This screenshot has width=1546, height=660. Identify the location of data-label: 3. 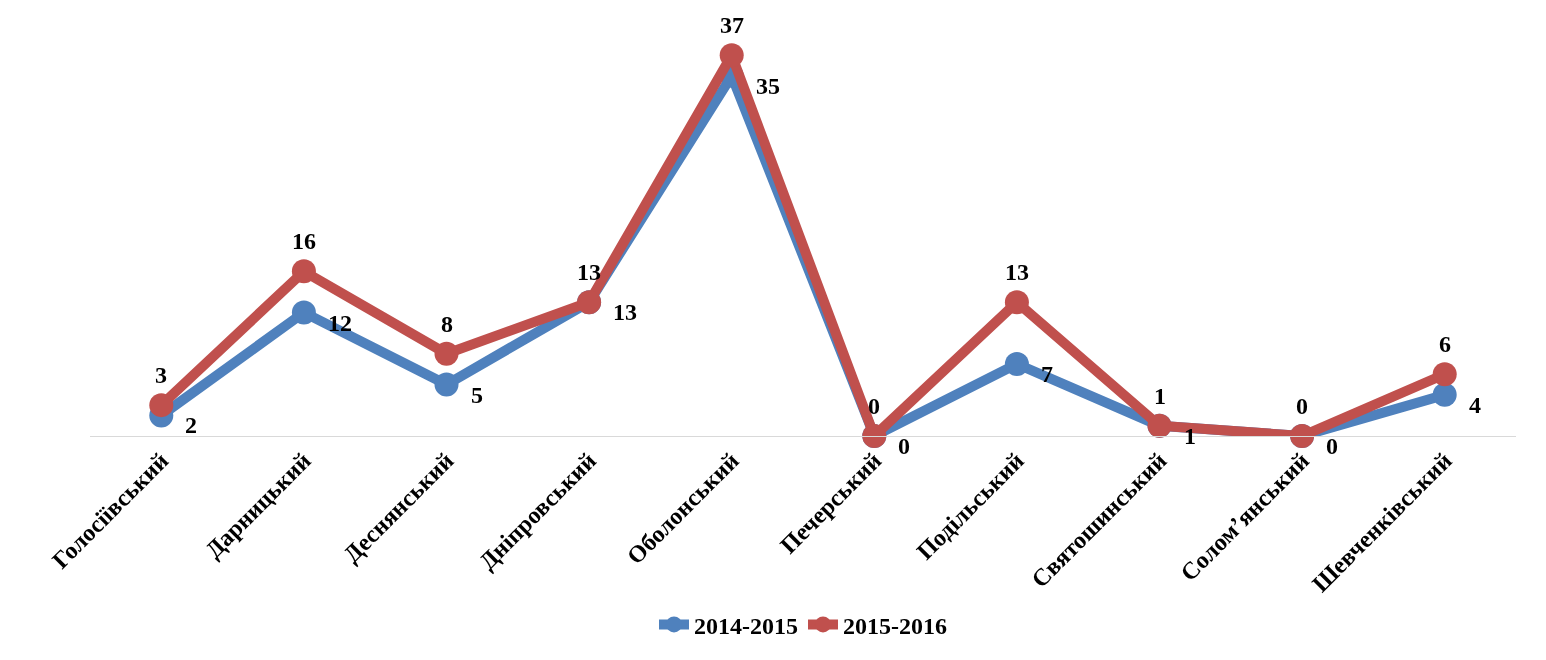
(161, 375).